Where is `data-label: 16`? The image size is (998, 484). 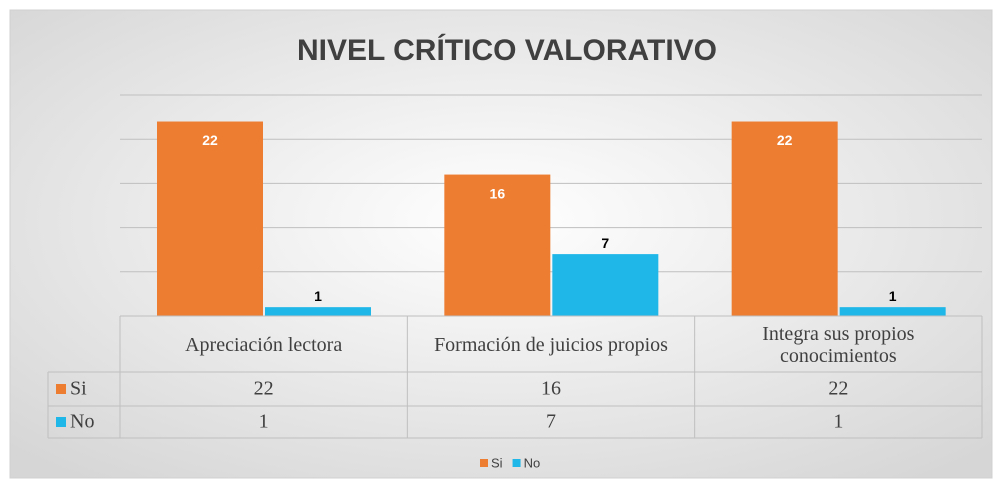 data-label: 16 is located at coordinates (498, 193).